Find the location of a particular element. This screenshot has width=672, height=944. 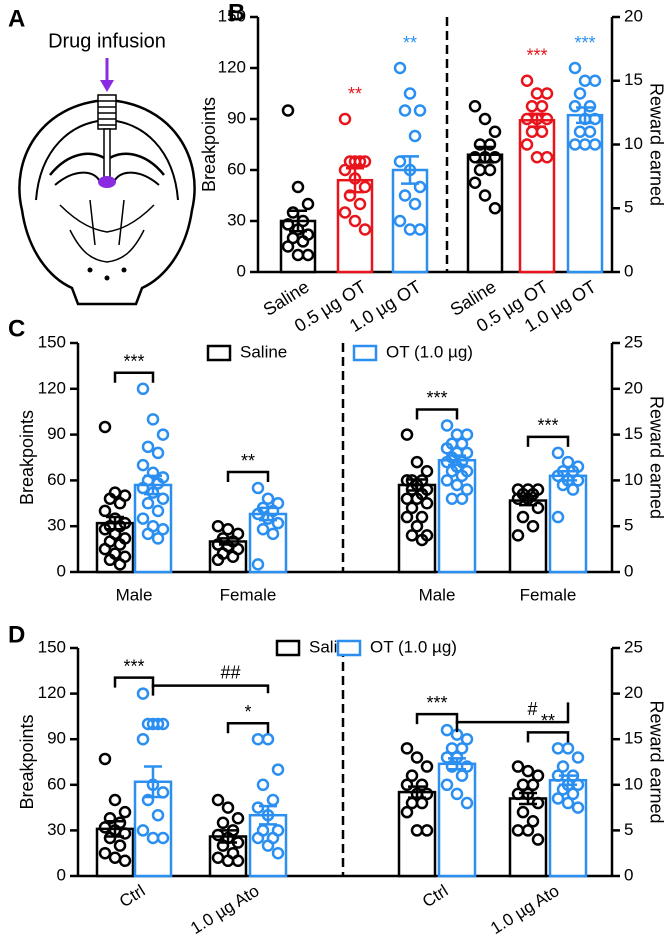

x-tick-label: Male is located at coordinates (437, 594).